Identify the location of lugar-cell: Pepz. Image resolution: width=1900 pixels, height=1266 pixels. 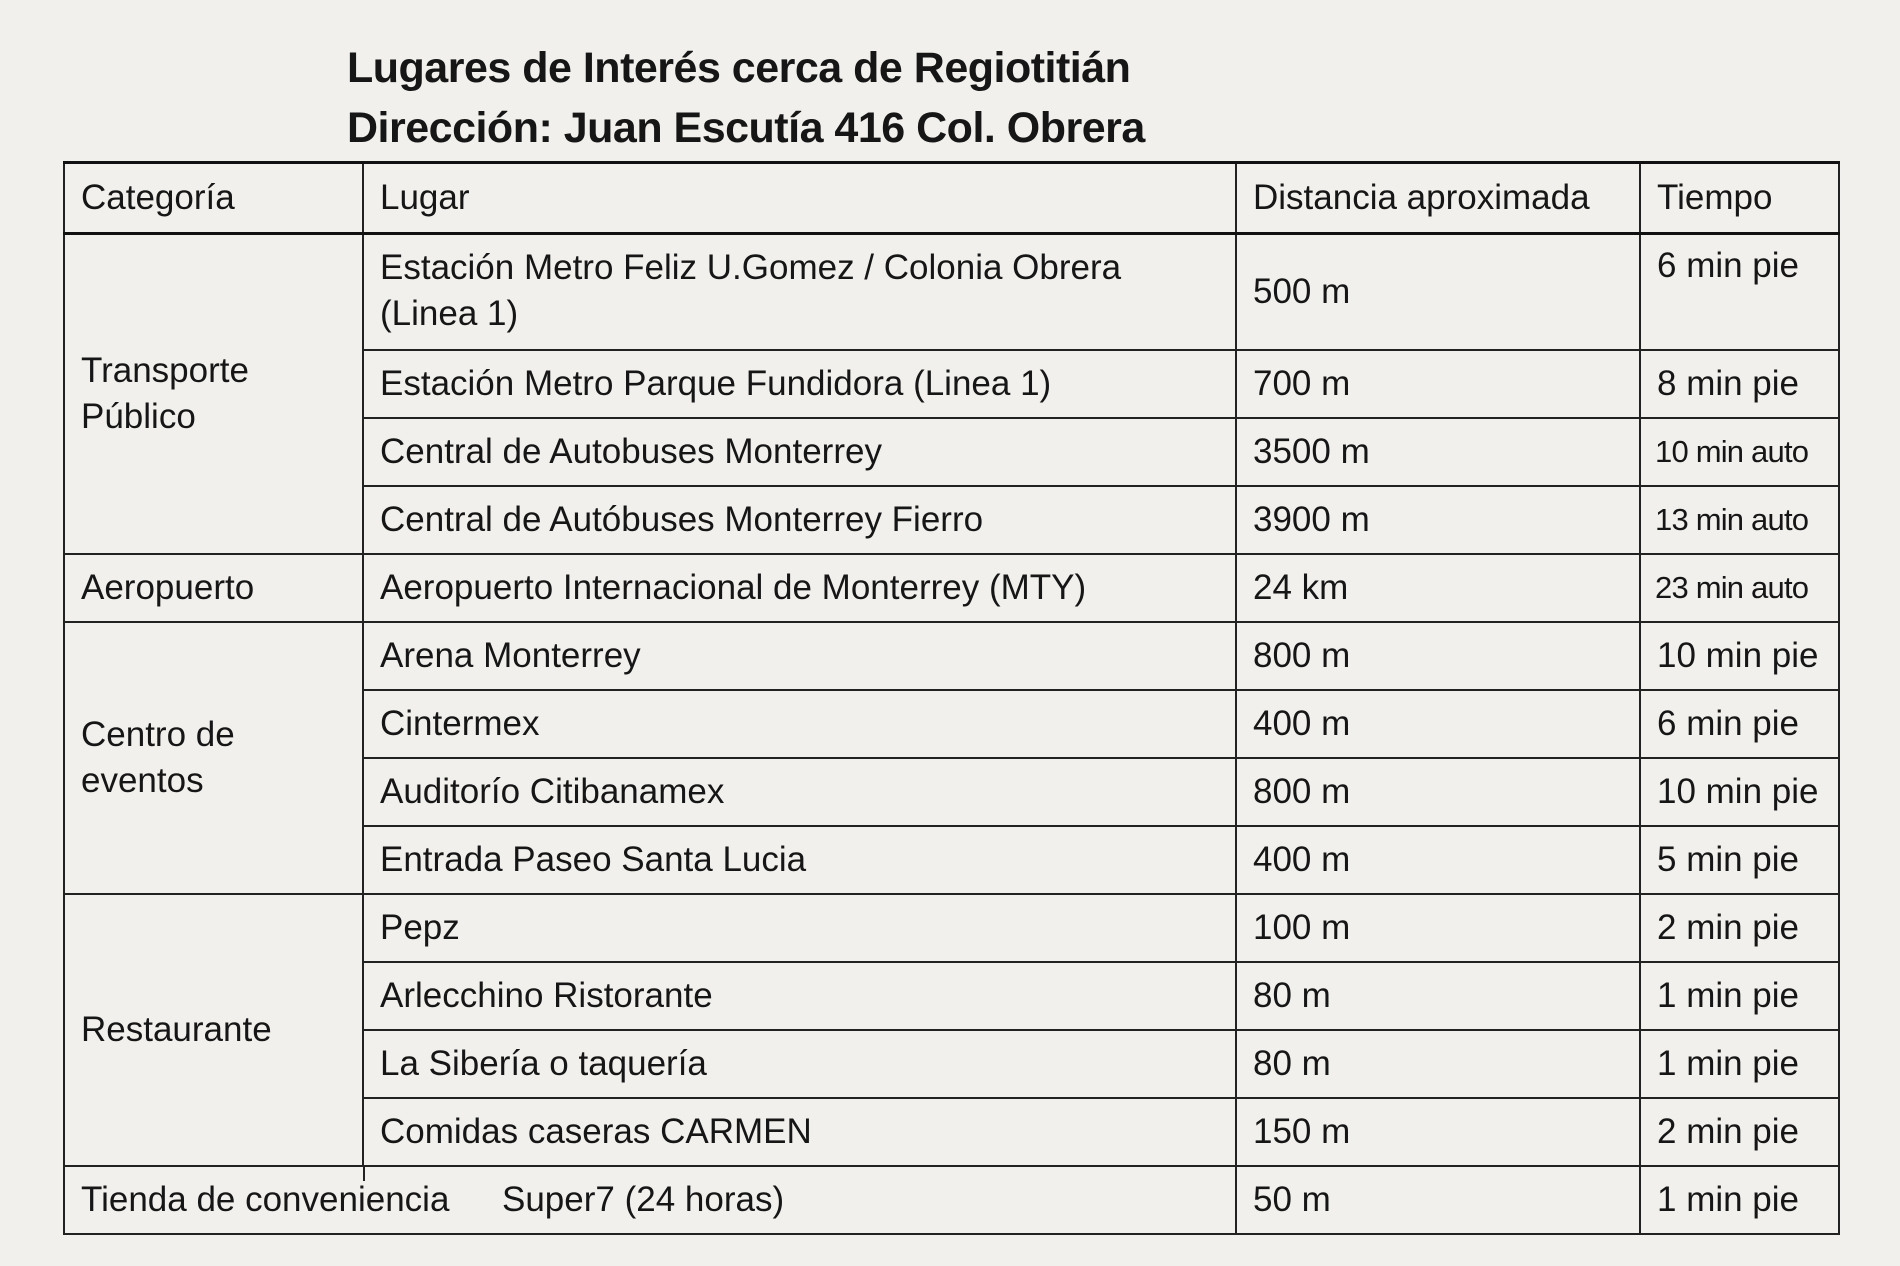
(799, 927).